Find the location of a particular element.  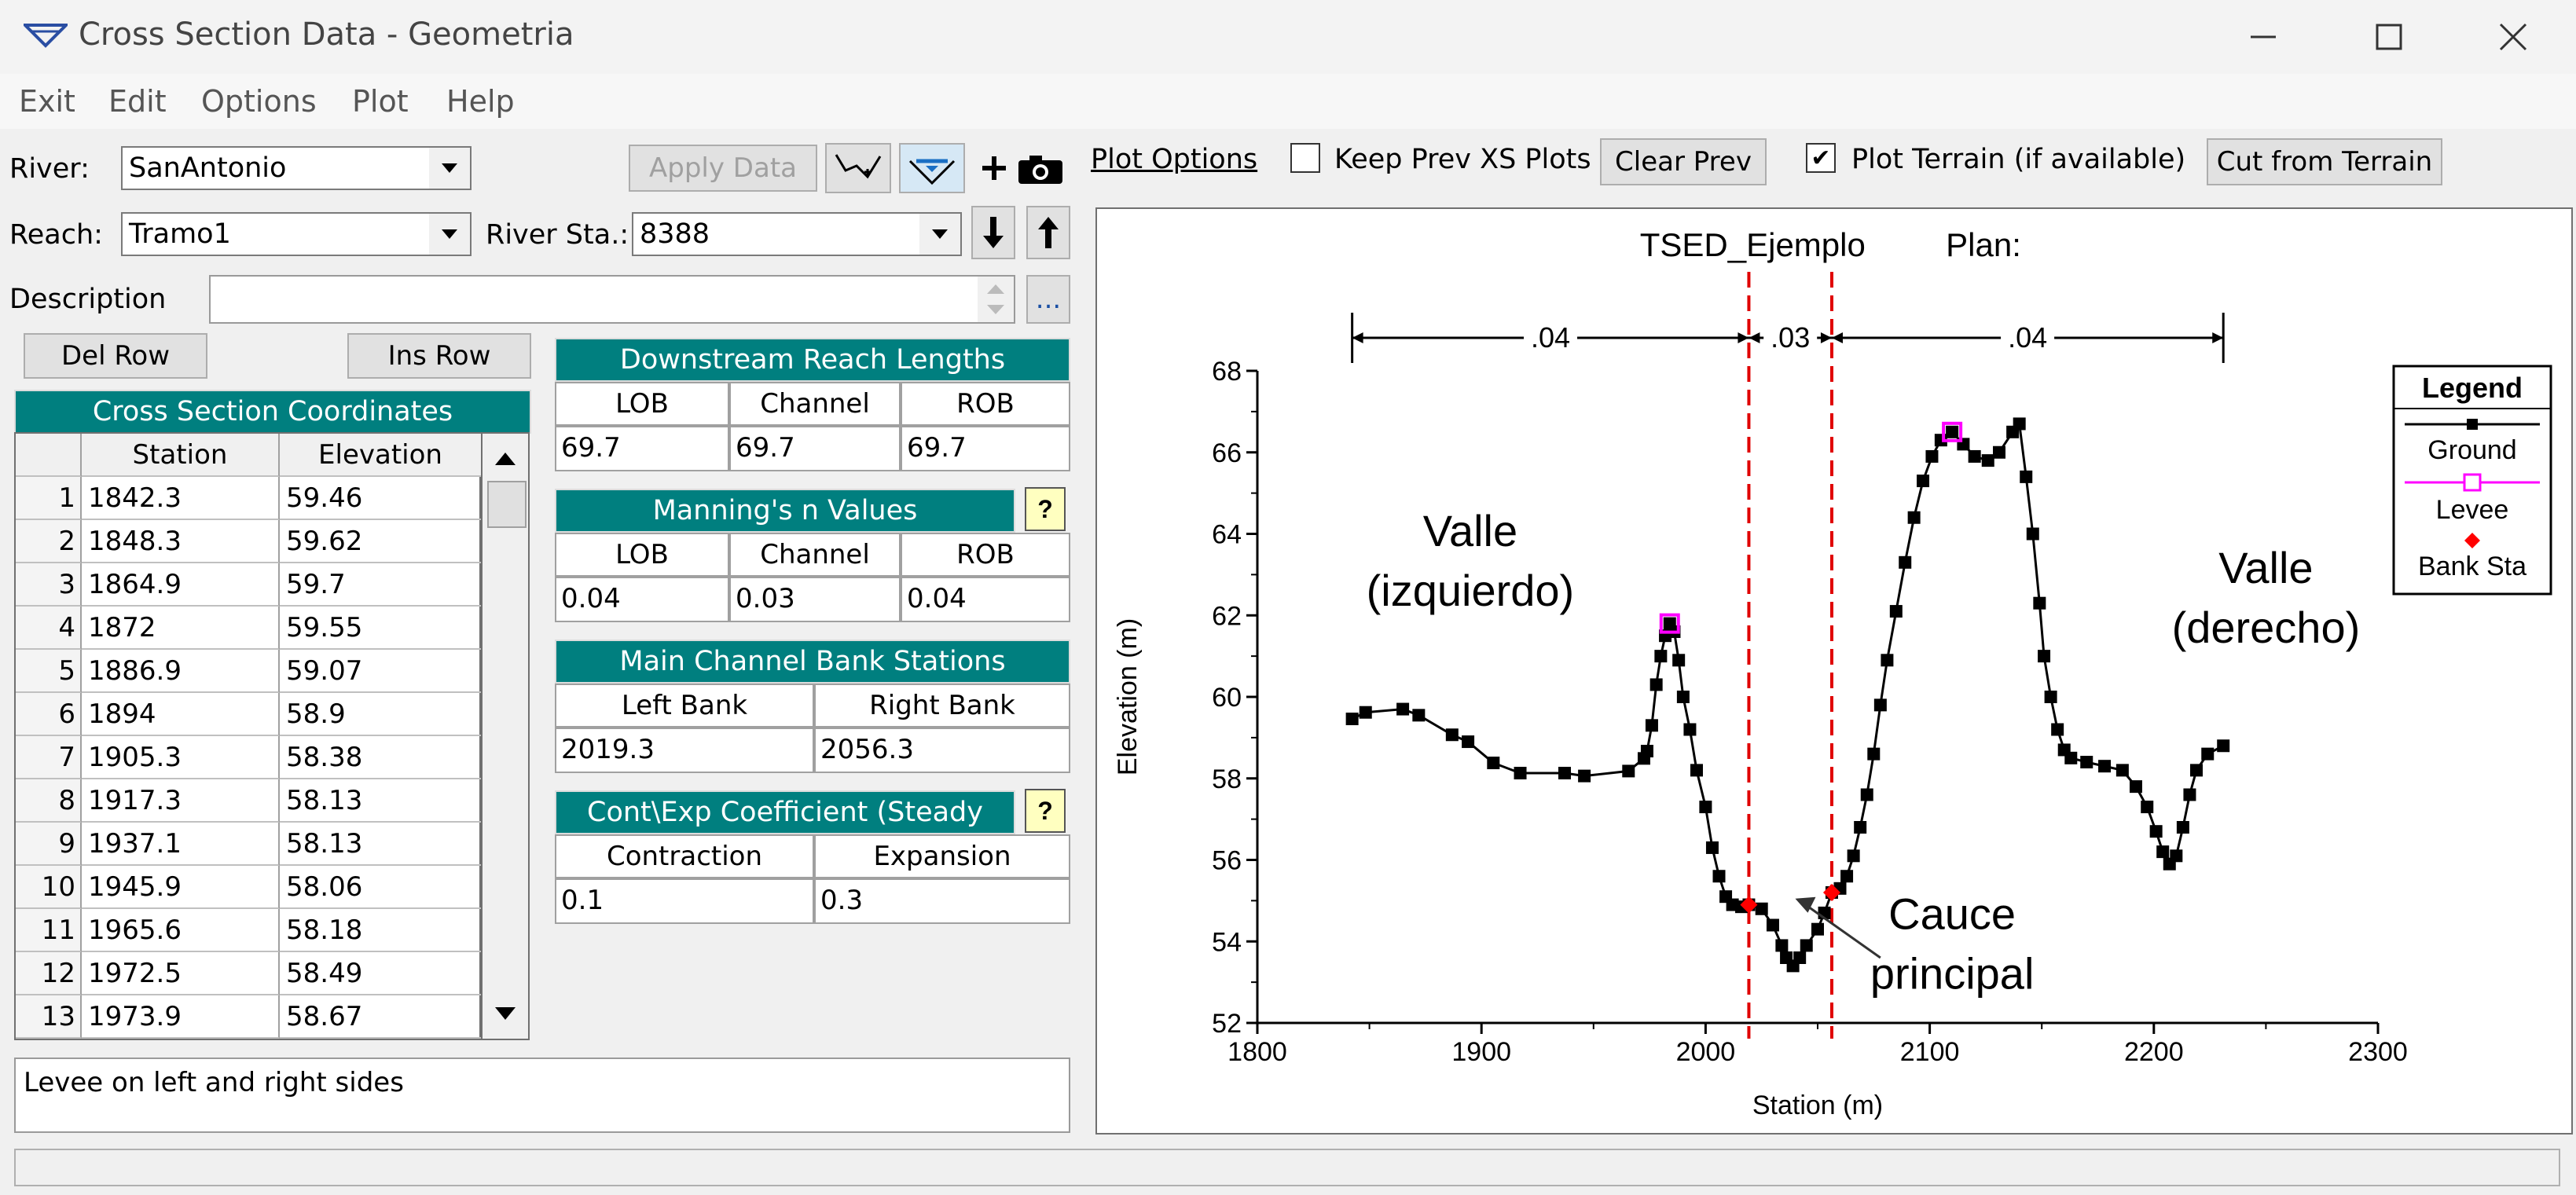

row-number: 7 is located at coordinates (49, 757).